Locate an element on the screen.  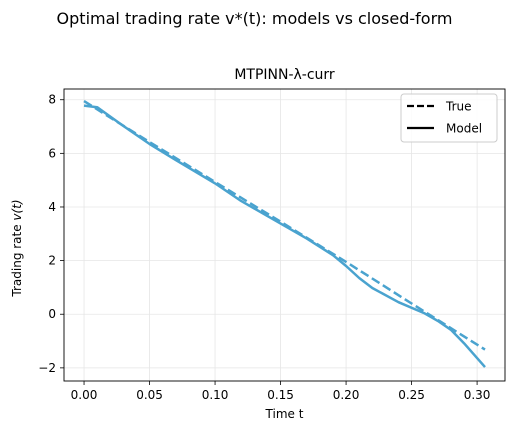
y-tick-label: 2 is located at coordinates (52, 261).